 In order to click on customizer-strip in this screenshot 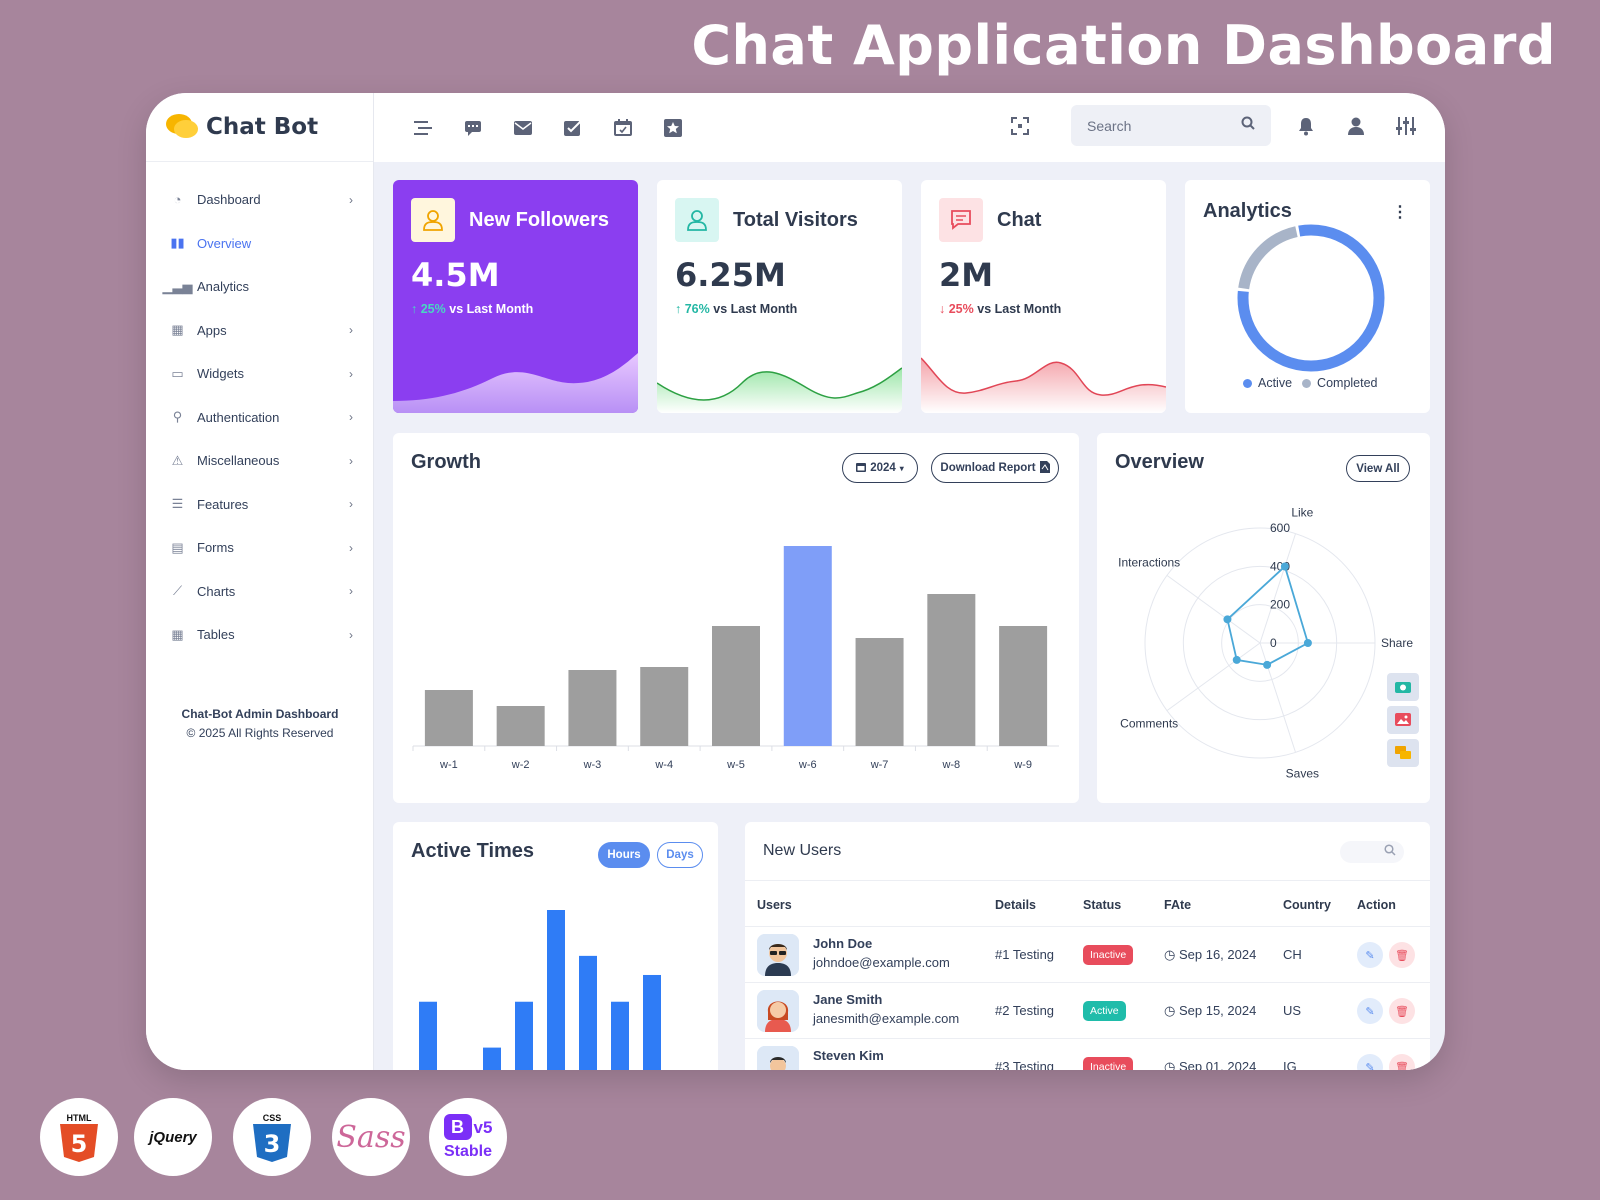, I will do `click(1402, 720)`.